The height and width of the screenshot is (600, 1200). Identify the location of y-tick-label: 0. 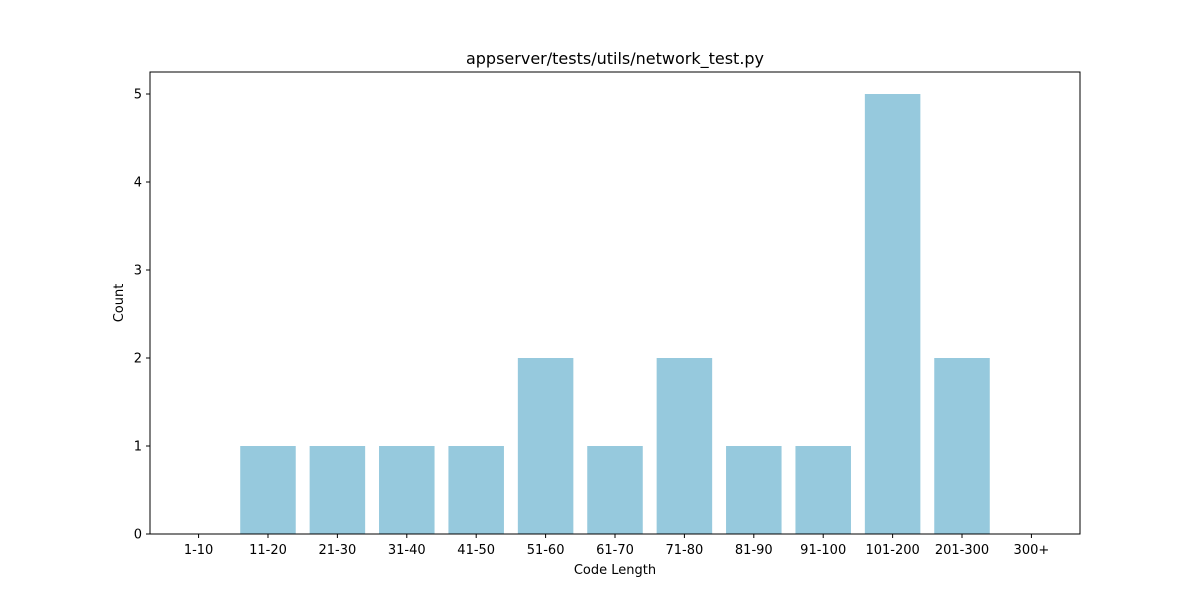
(138, 535).